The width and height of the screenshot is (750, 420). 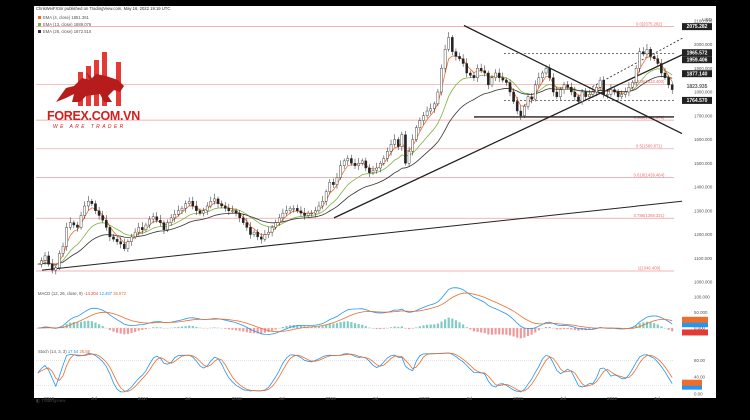 I want to click on legend-ema-26: EMA (26, close) 1872.510, so click(x=64, y=31).